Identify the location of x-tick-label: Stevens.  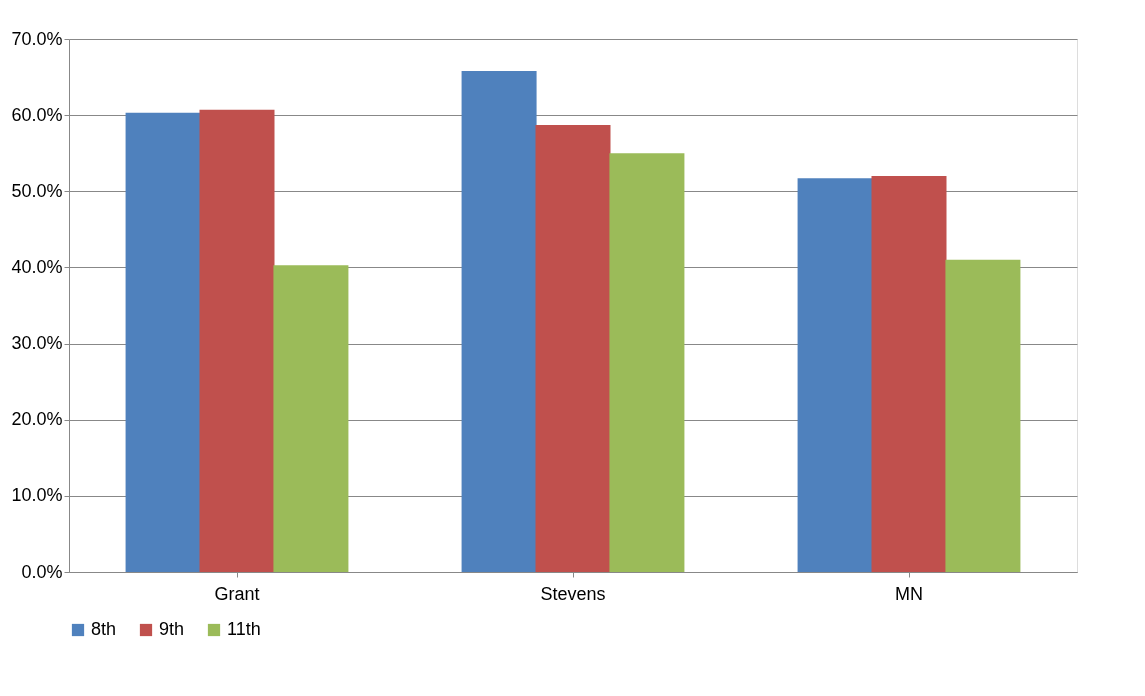
(573, 593).